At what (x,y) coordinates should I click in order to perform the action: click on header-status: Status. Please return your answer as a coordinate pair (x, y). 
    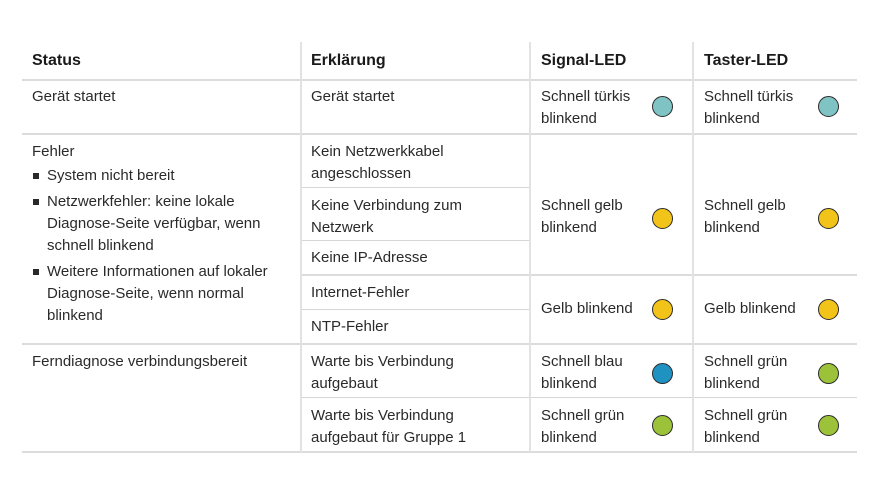
    Looking at the image, I should click on (56, 60).